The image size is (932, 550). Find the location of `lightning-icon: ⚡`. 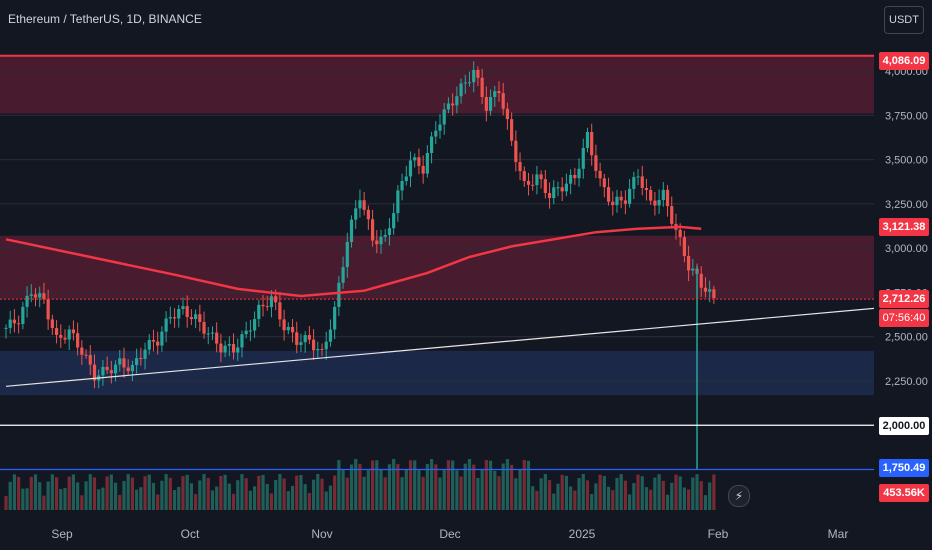

lightning-icon: ⚡ is located at coordinates (739, 496).